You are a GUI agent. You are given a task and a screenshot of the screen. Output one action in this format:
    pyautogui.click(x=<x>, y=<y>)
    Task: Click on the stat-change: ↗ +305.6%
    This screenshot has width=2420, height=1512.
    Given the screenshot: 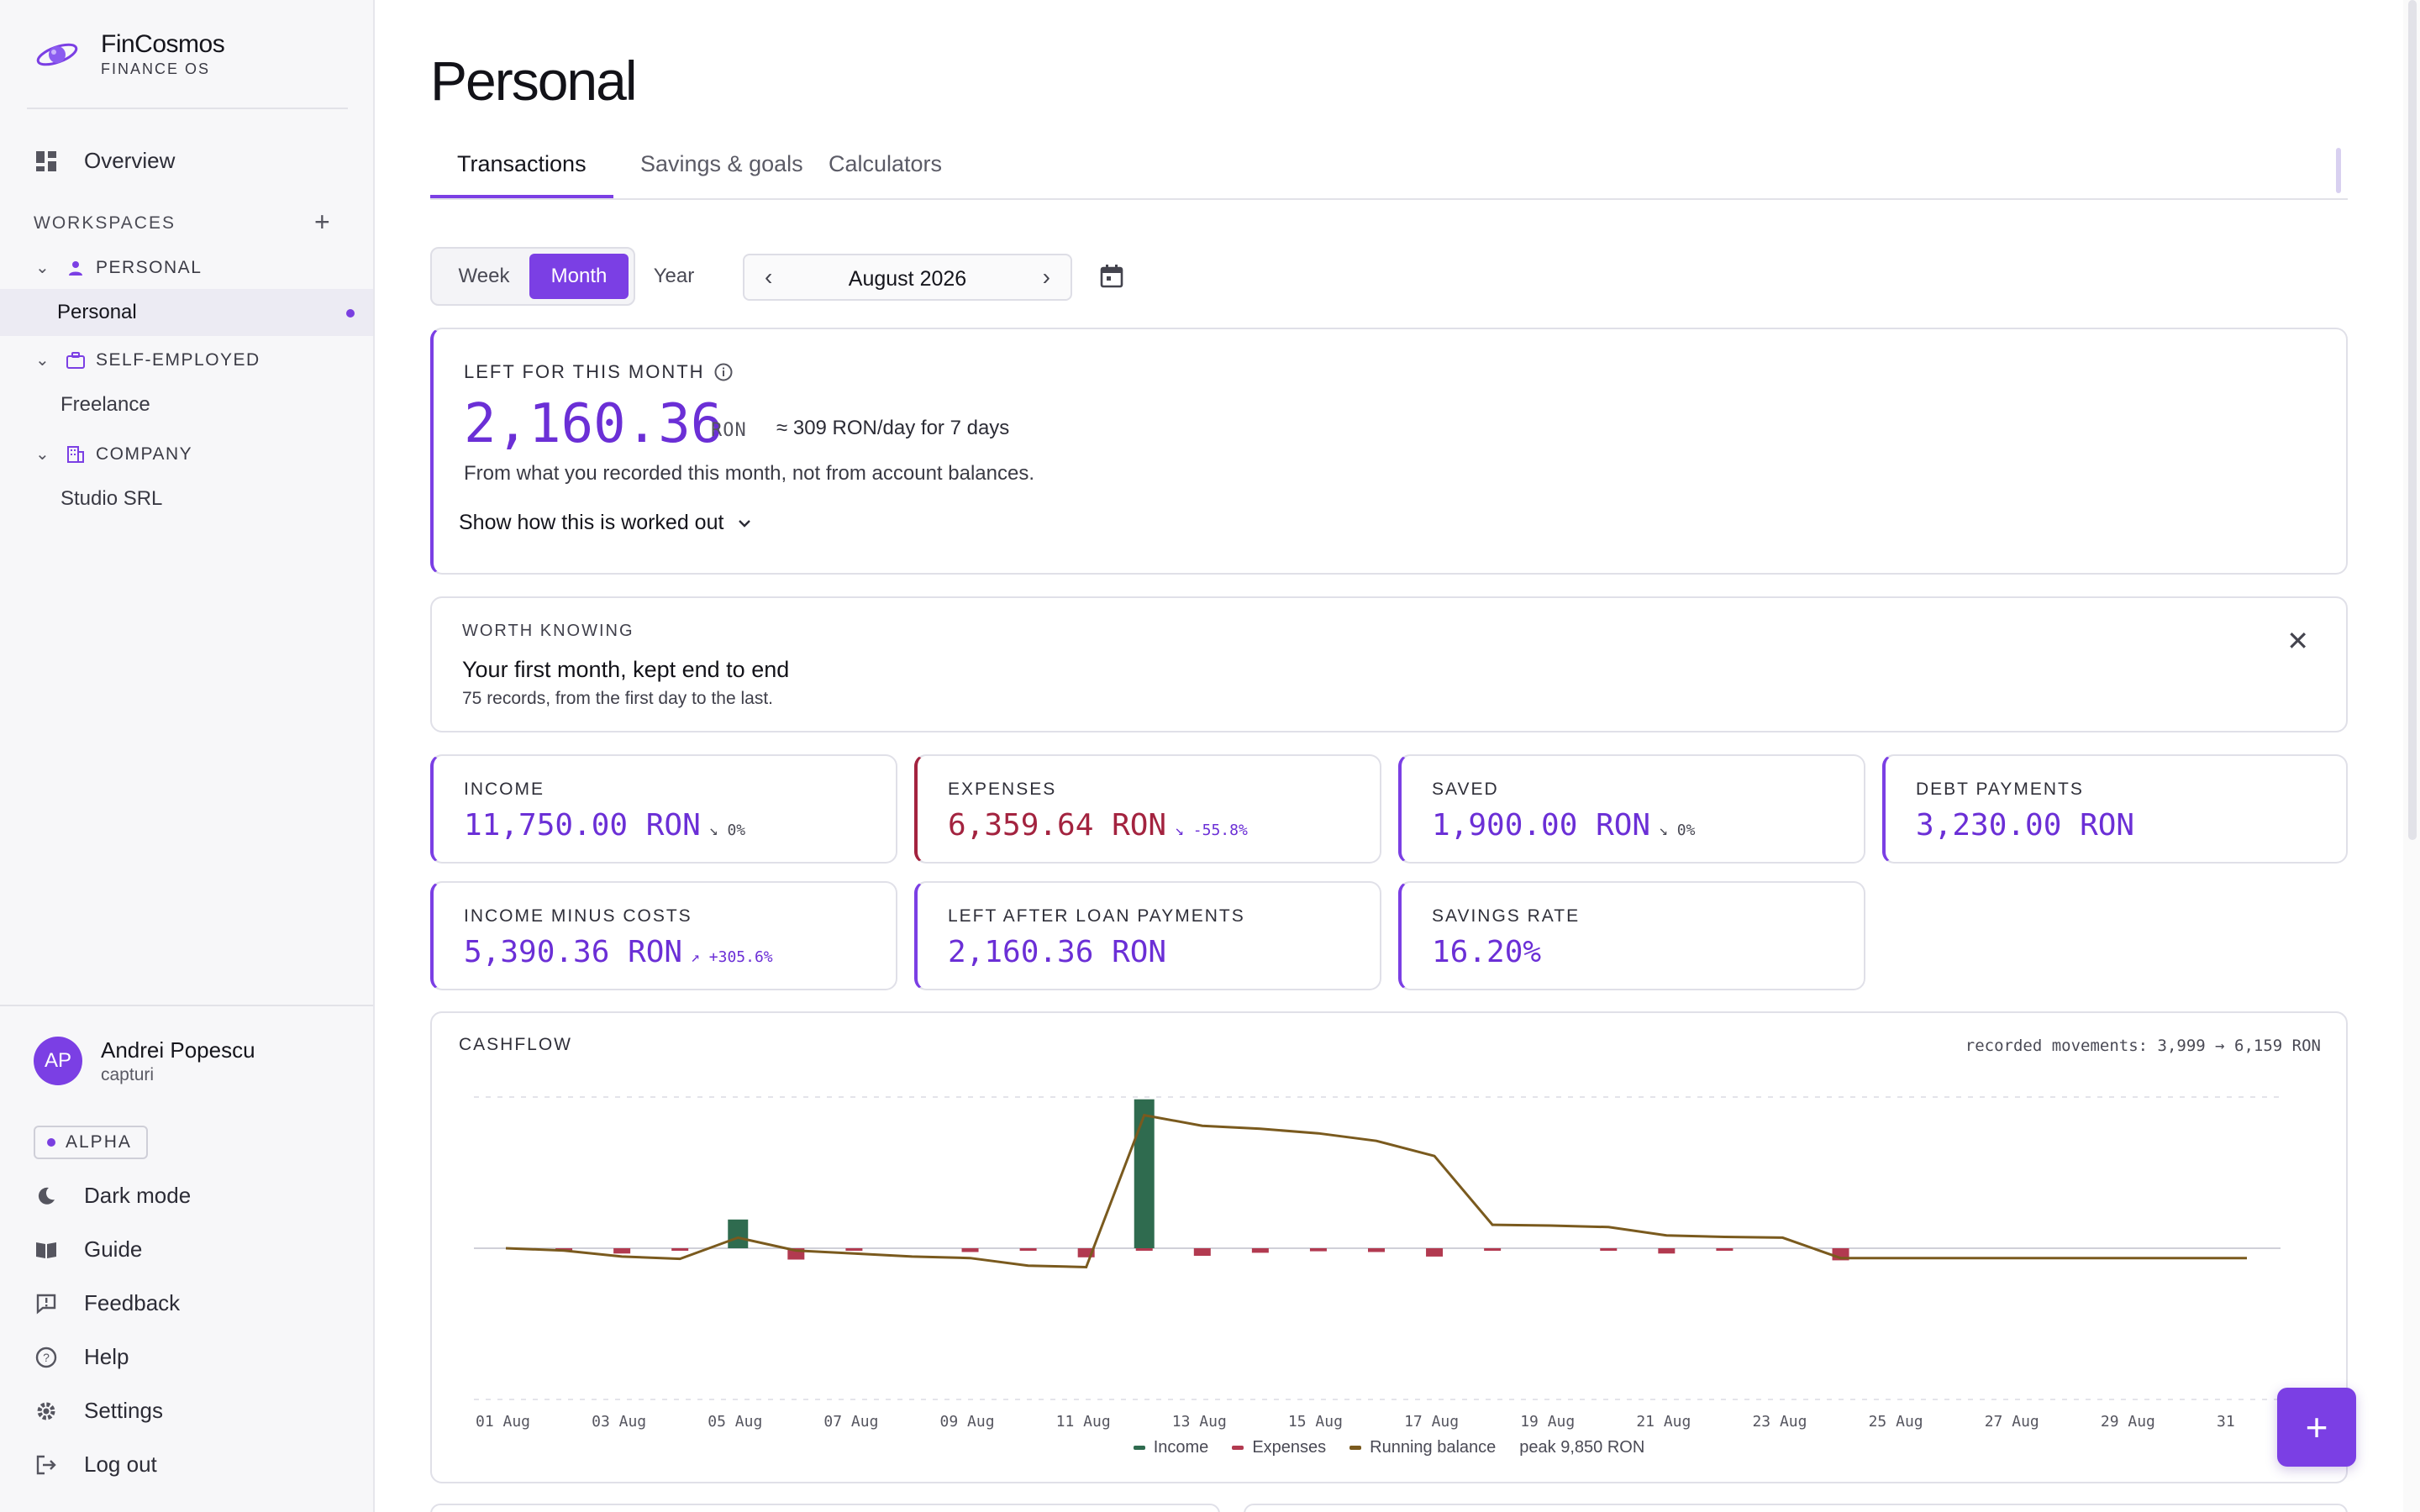 What is the action you would take?
    pyautogui.click(x=732, y=957)
    